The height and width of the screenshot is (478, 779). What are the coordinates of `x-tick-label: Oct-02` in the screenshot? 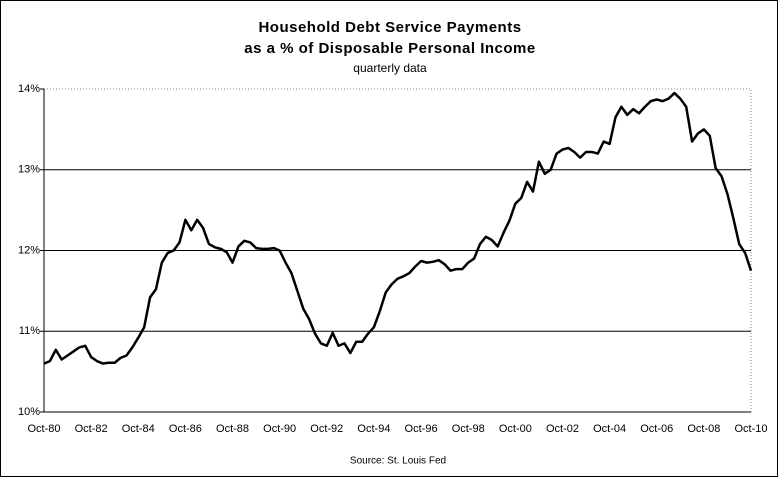 It's located at (562, 429).